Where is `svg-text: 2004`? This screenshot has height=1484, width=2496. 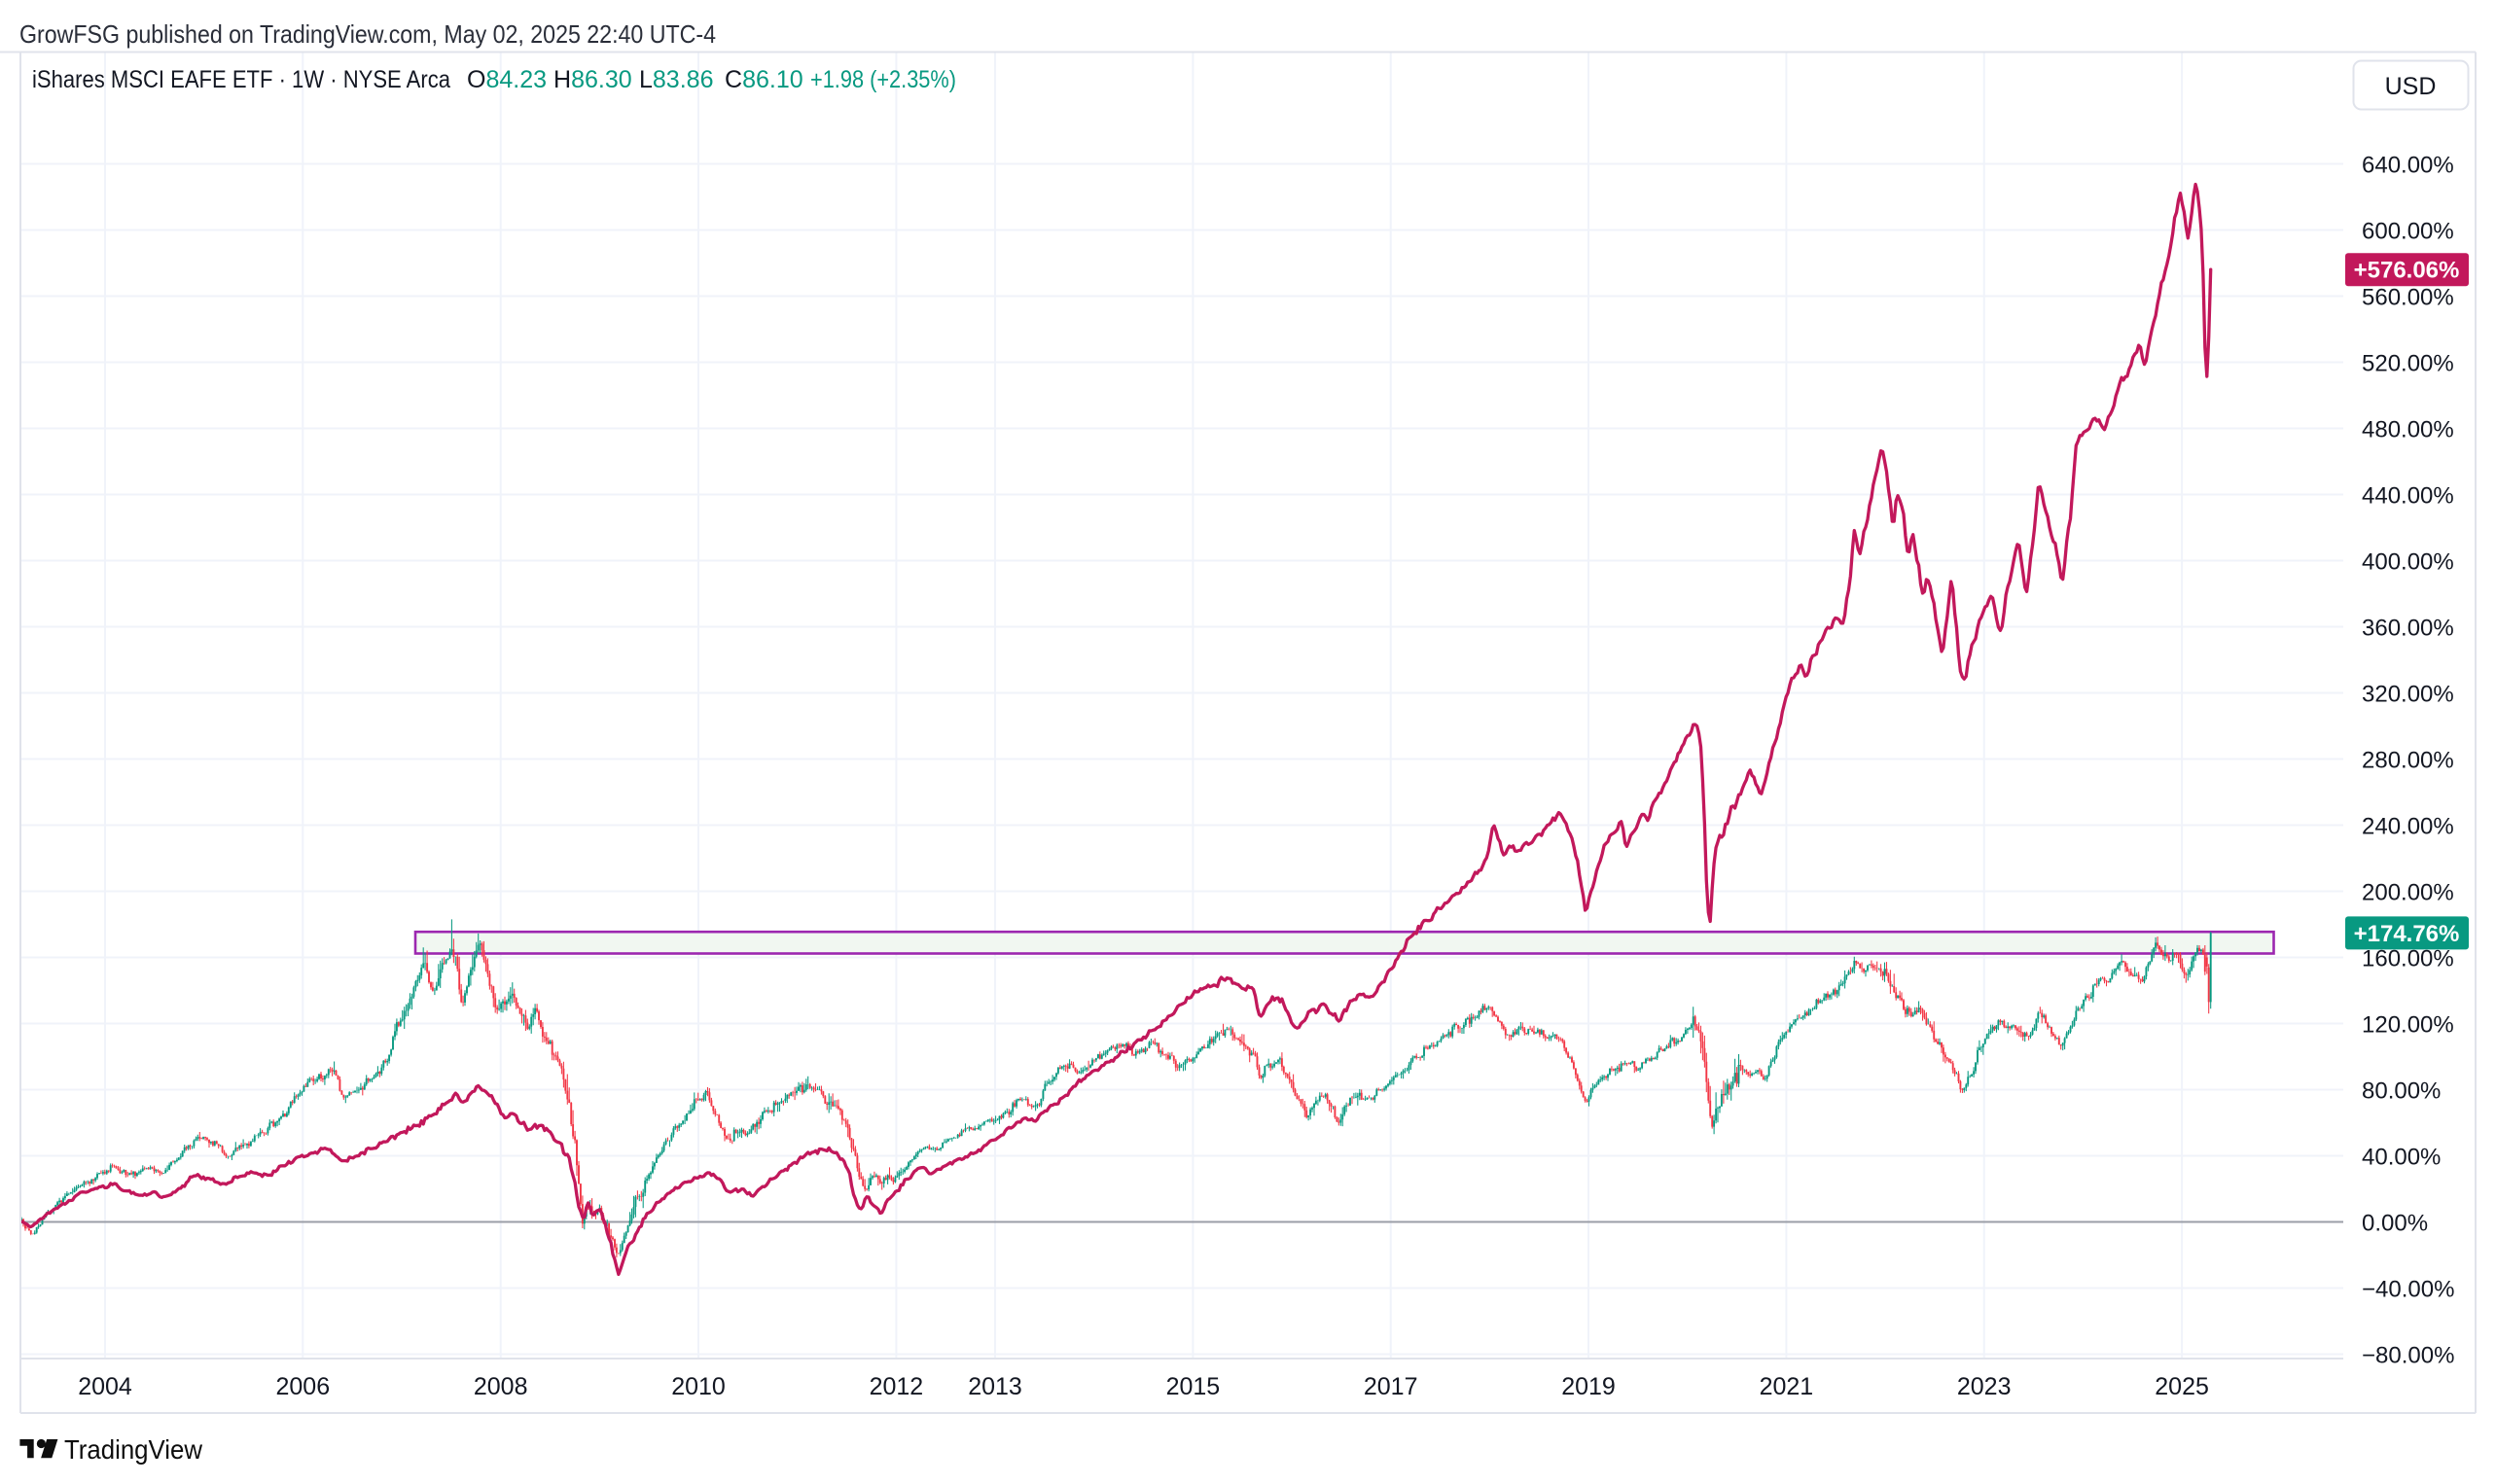
svg-text: 2004 is located at coordinates (105, 1387).